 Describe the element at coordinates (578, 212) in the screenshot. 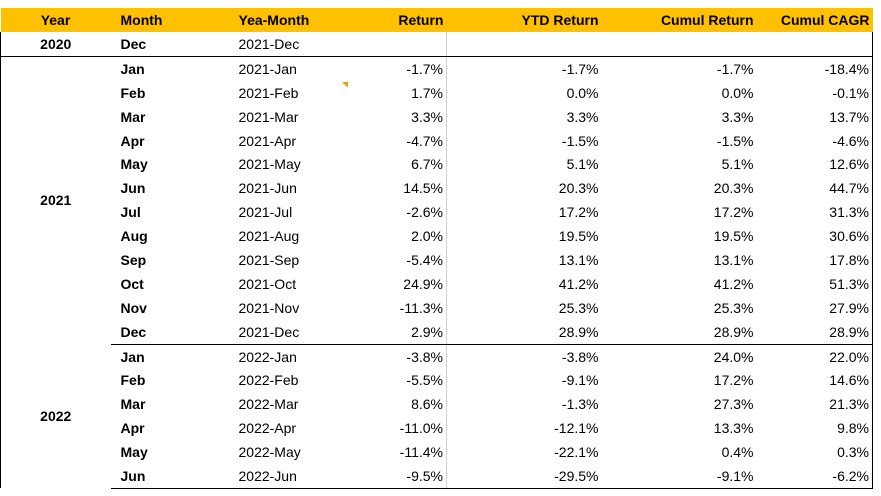

I see `ytd-return-cell: 17.2%` at that location.